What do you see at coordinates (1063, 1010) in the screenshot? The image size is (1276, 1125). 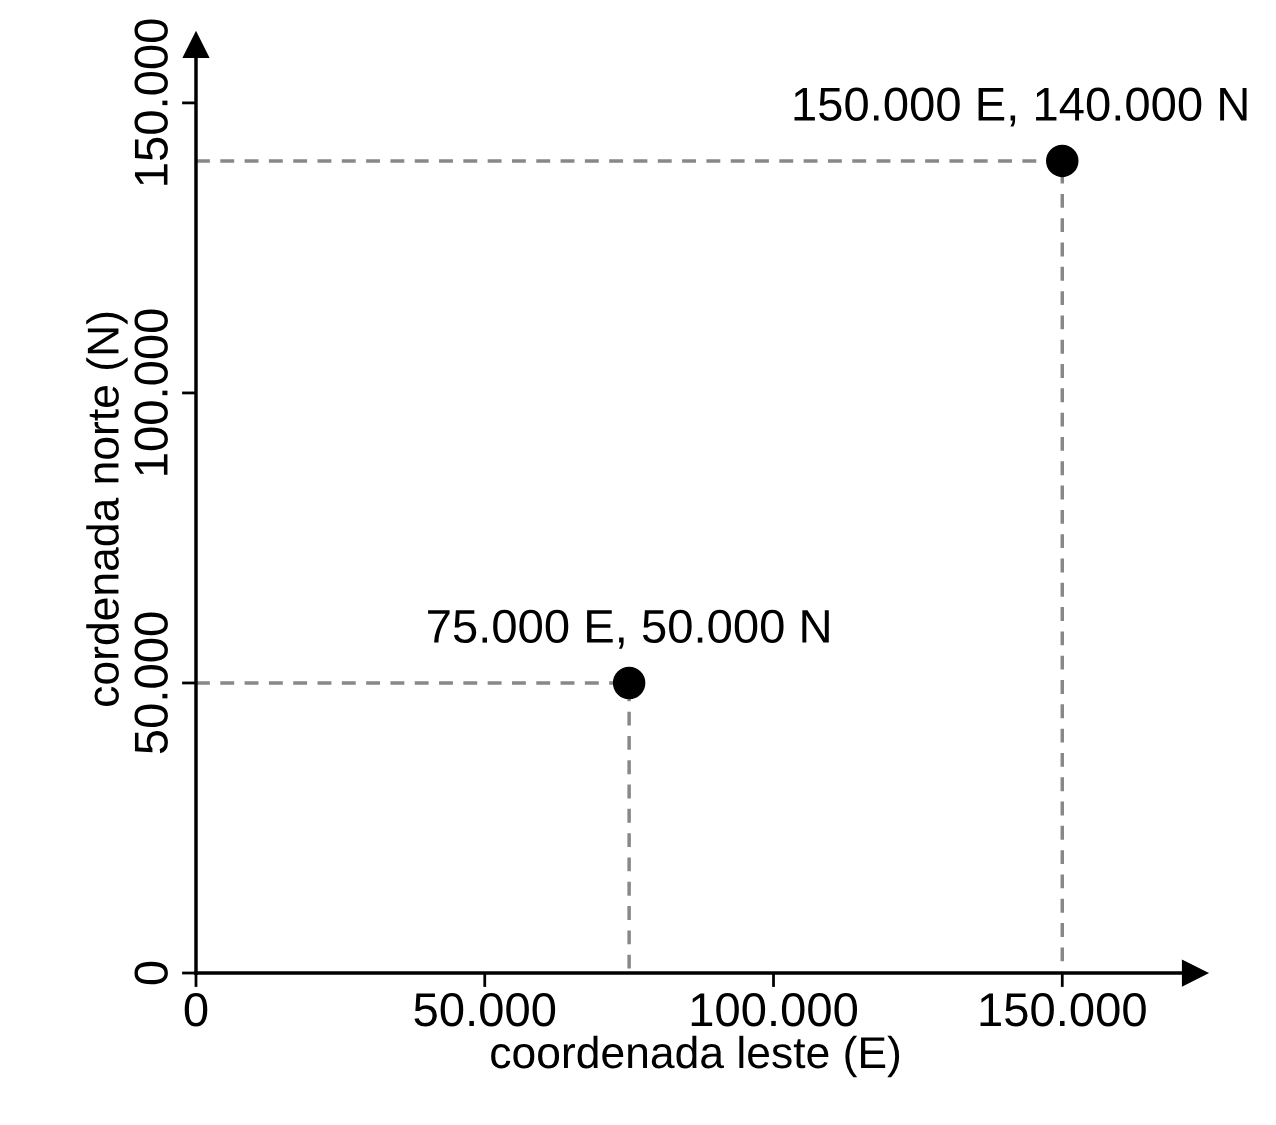 I see `x-tick-label: 150.000` at bounding box center [1063, 1010].